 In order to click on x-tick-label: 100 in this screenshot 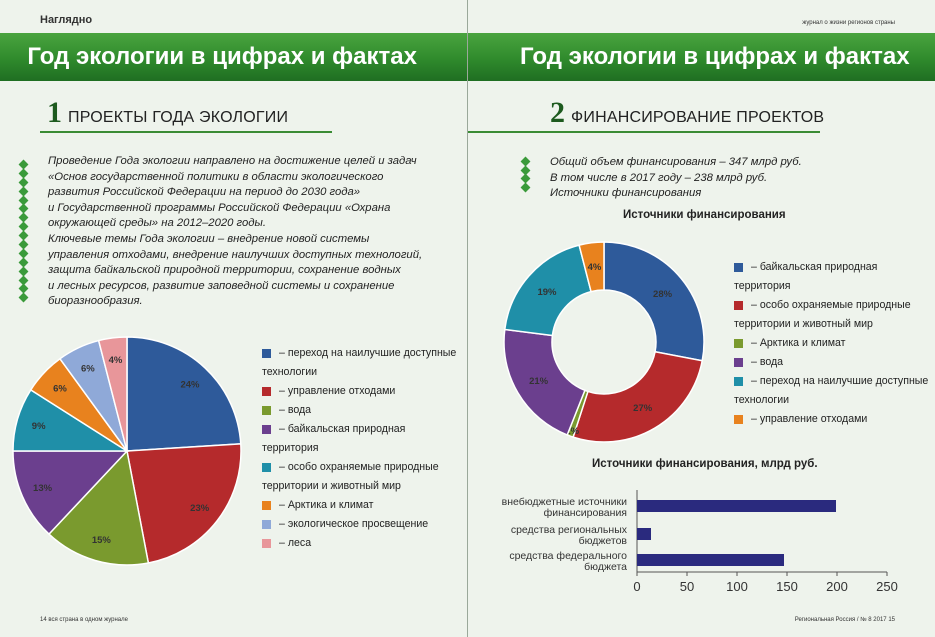, I will do `click(737, 586)`.